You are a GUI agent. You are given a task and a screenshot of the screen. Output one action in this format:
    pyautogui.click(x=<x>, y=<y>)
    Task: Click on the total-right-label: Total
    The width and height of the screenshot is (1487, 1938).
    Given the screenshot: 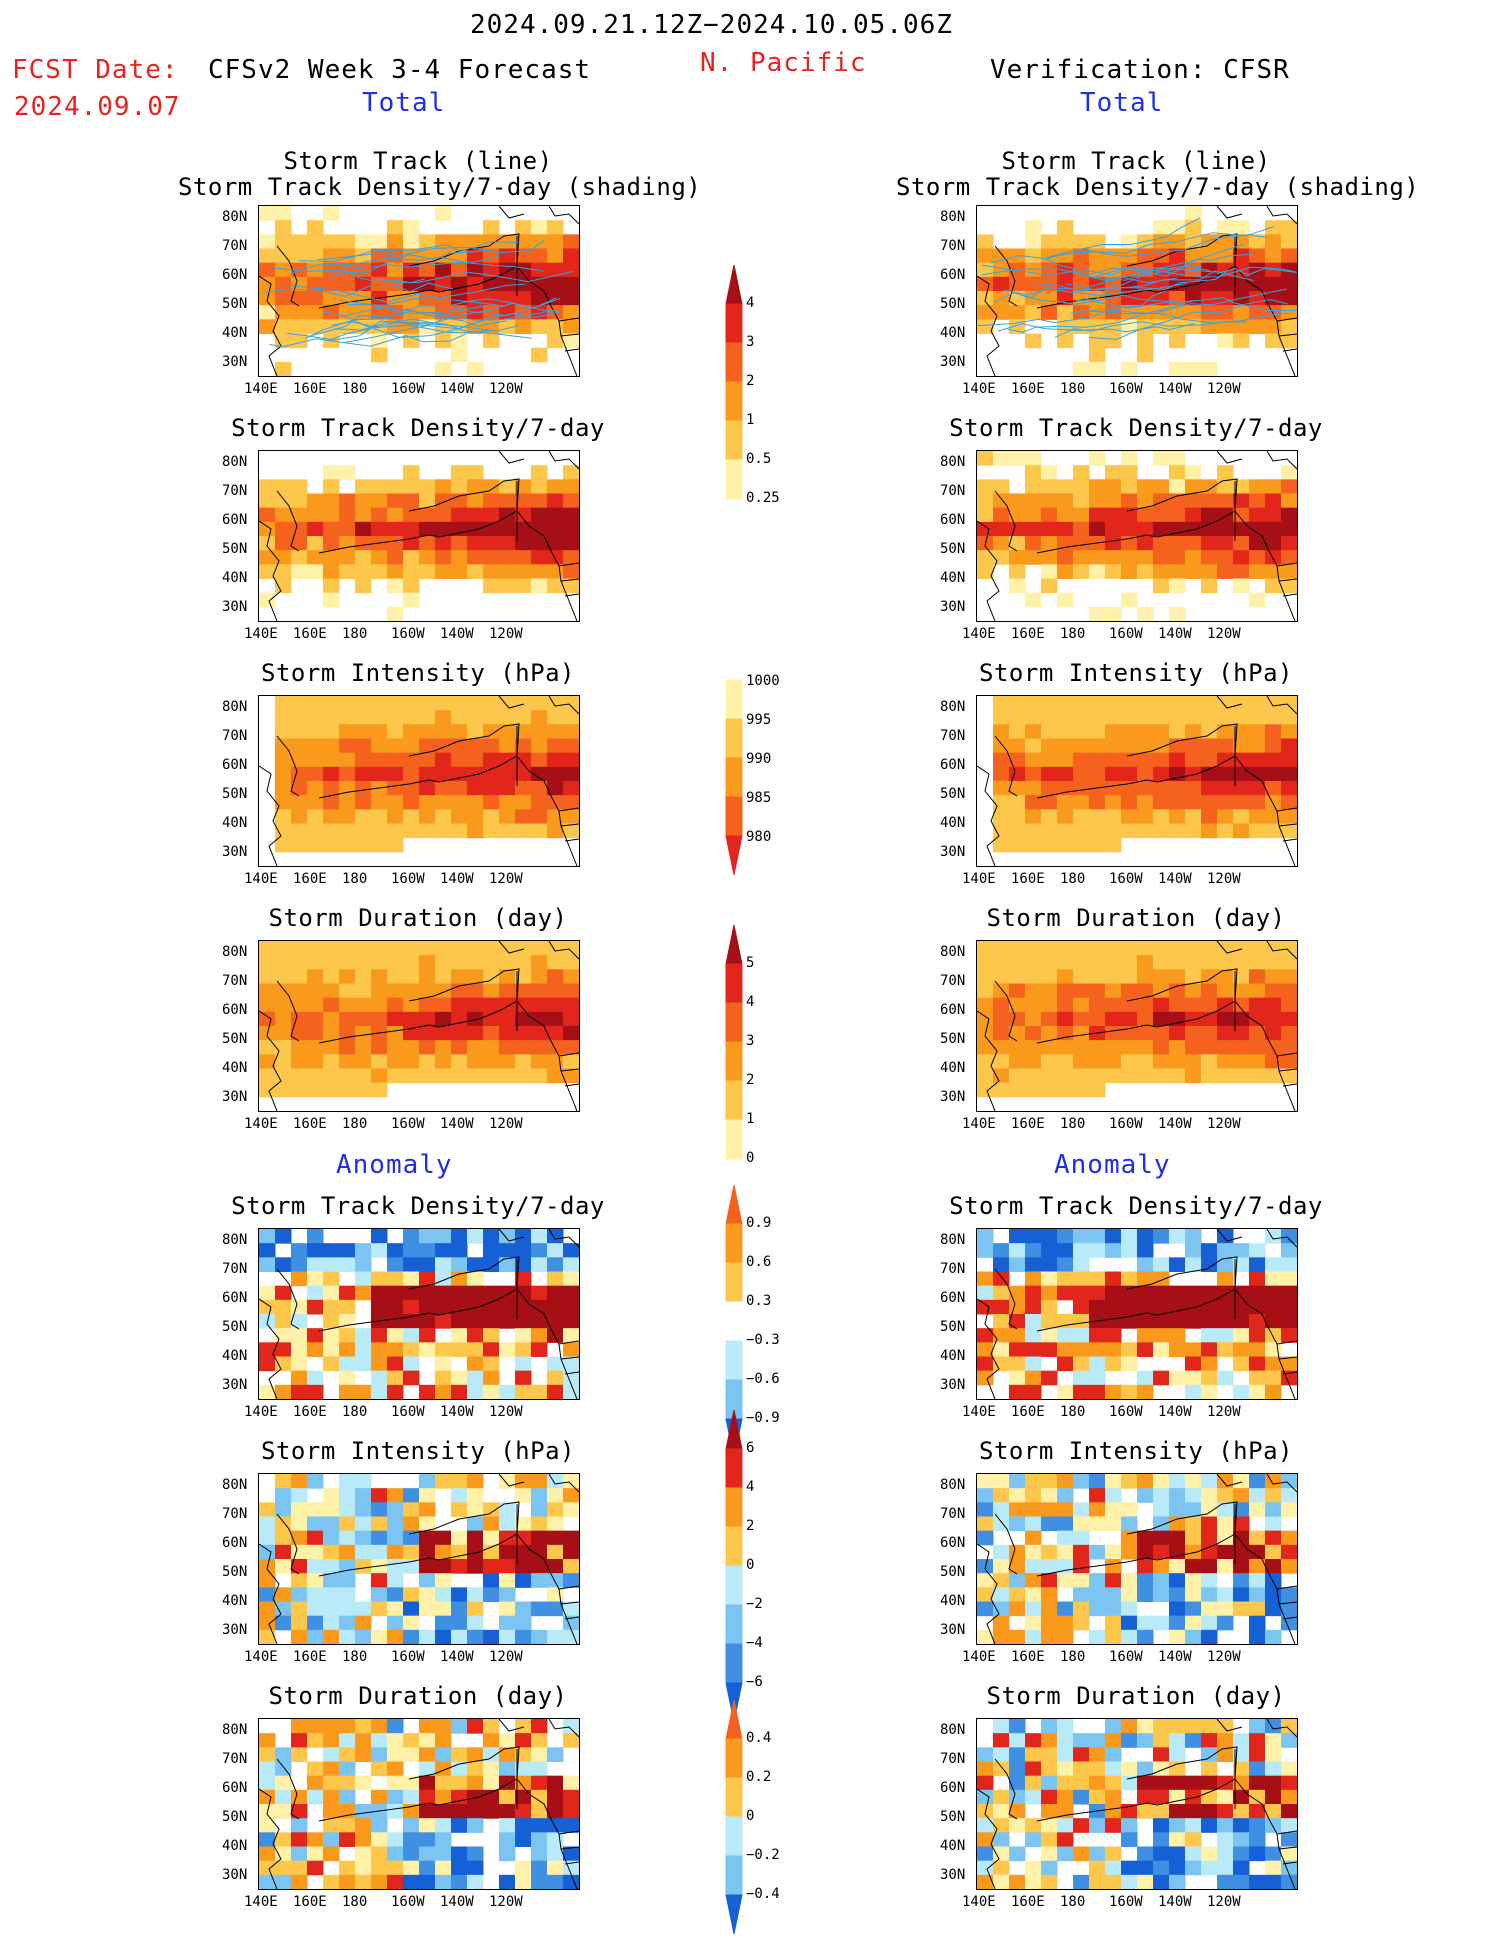 What is the action you would take?
    pyautogui.click(x=1122, y=103)
    